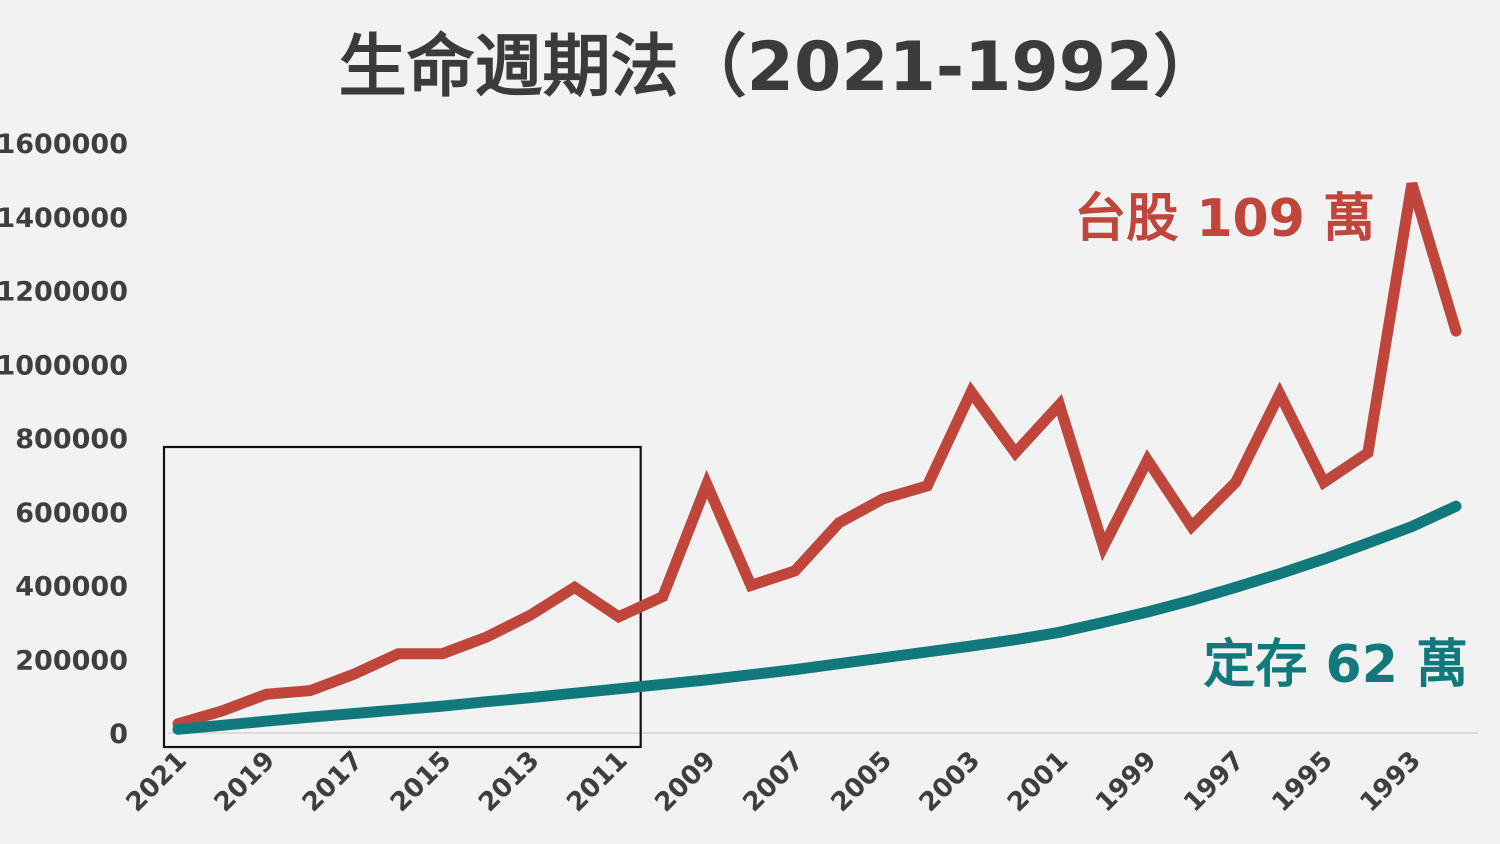  What do you see at coordinates (333, 782) in the screenshot?
I see `x-tick-label: 2017` at bounding box center [333, 782].